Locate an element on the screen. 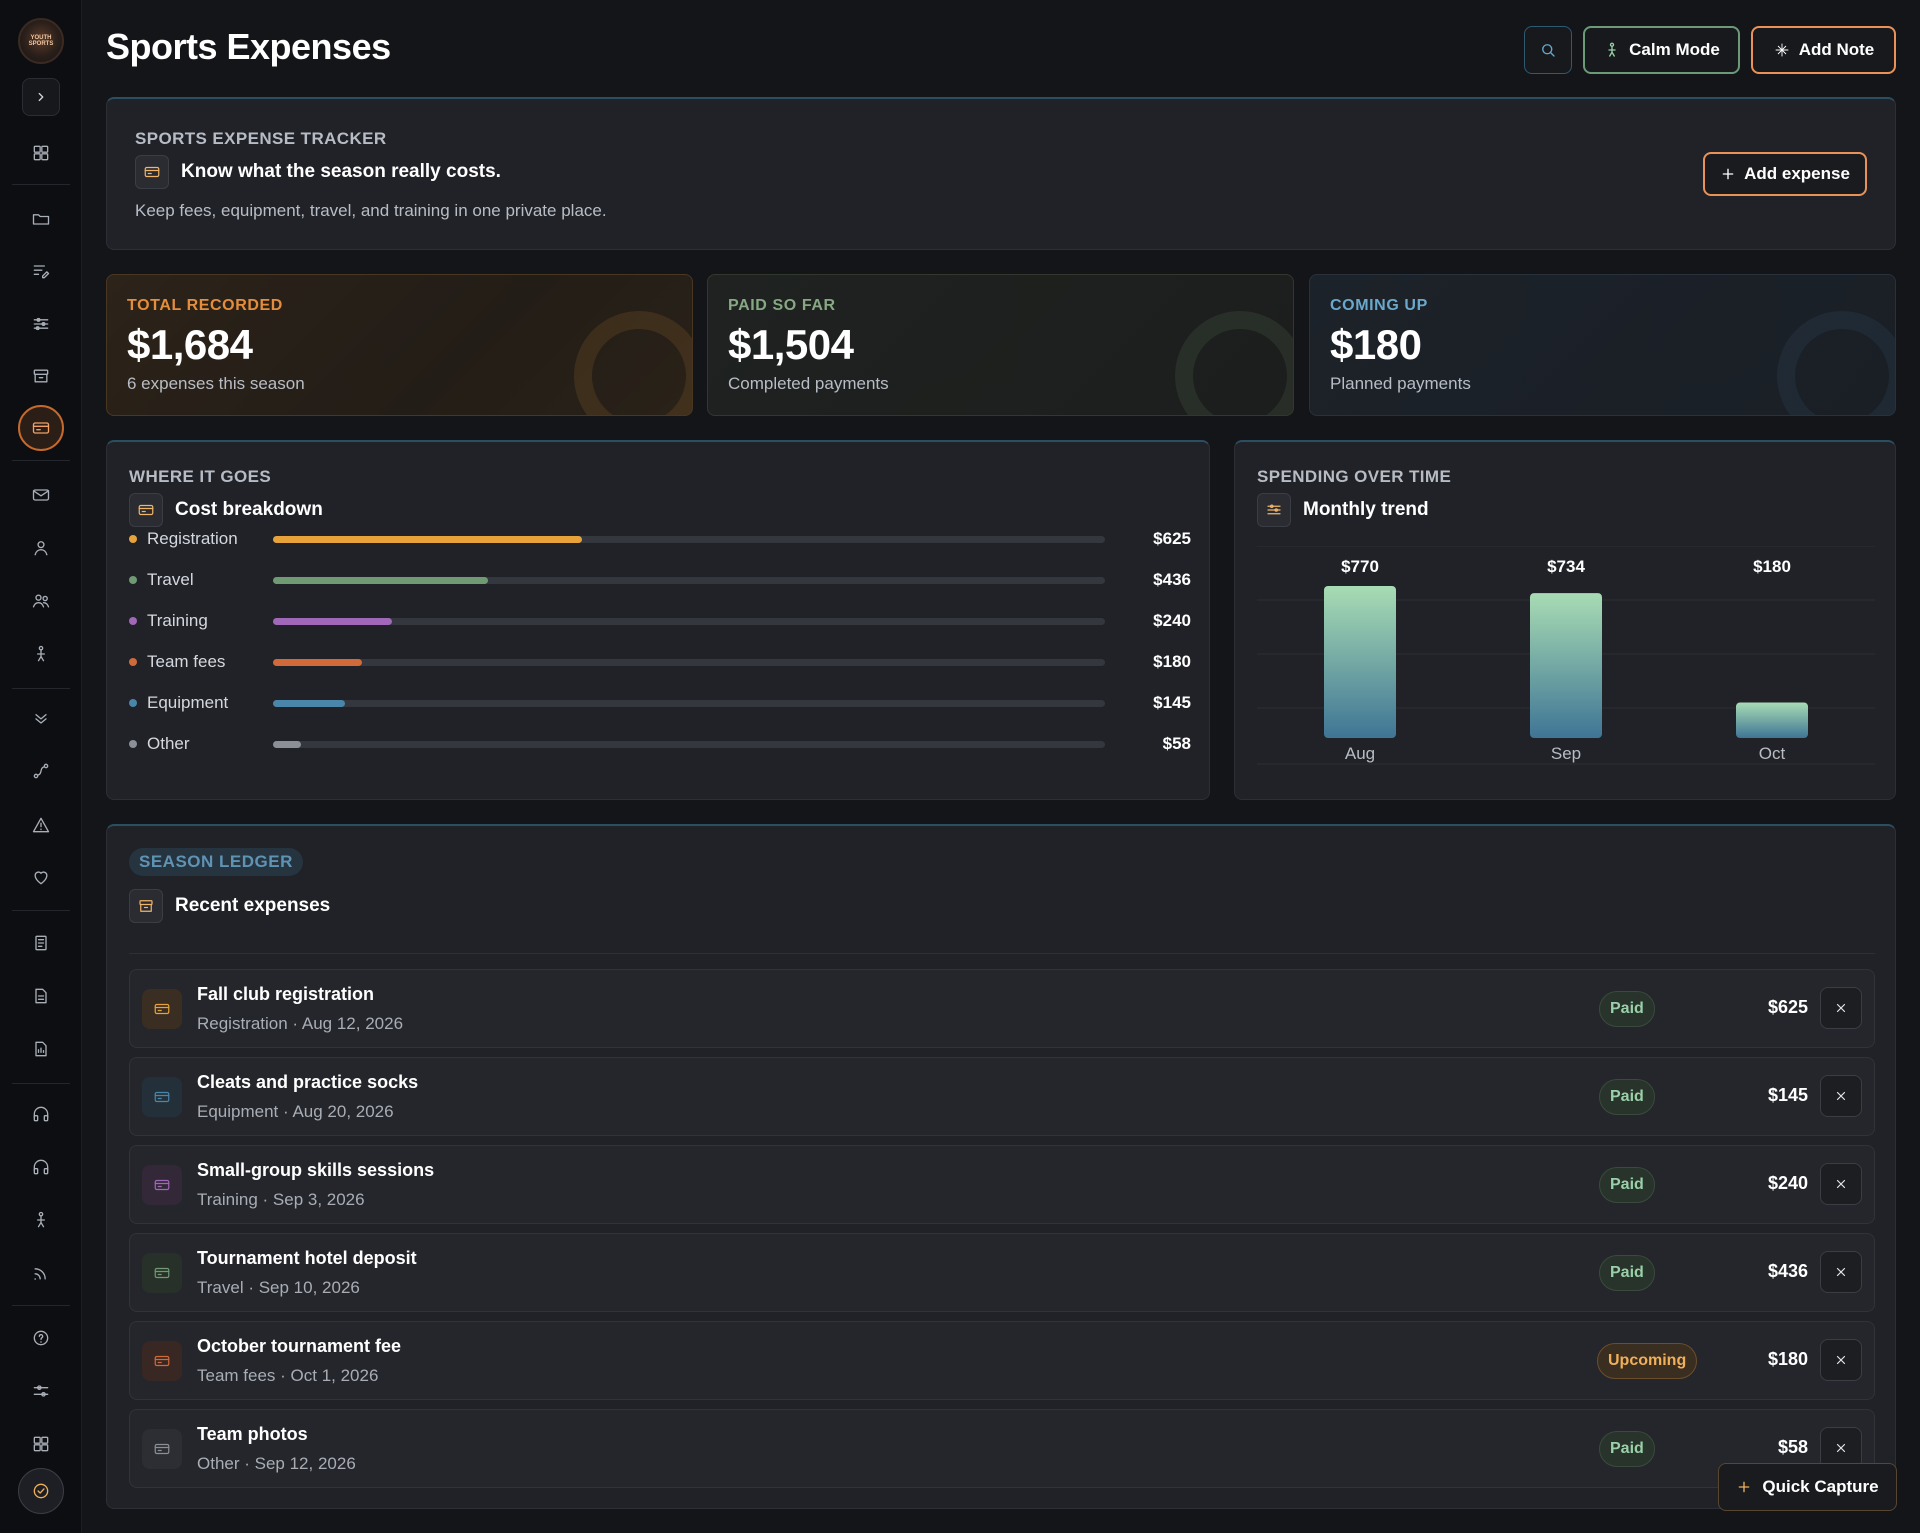 The width and height of the screenshot is (1920, 1533). document-icon is located at coordinates (41, 943).